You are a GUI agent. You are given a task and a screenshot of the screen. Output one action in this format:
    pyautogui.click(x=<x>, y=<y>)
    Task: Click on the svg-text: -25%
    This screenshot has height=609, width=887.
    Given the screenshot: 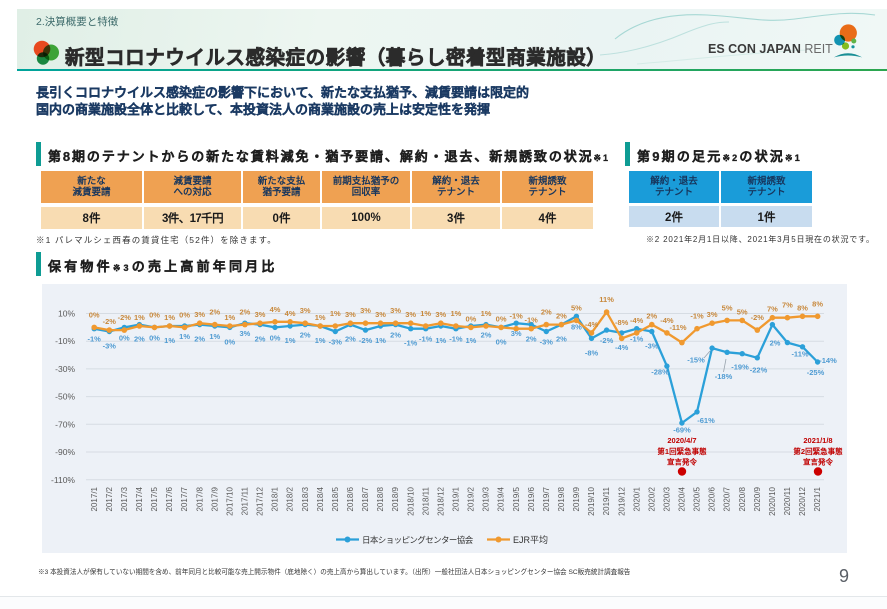 What is the action you would take?
    pyautogui.click(x=816, y=372)
    